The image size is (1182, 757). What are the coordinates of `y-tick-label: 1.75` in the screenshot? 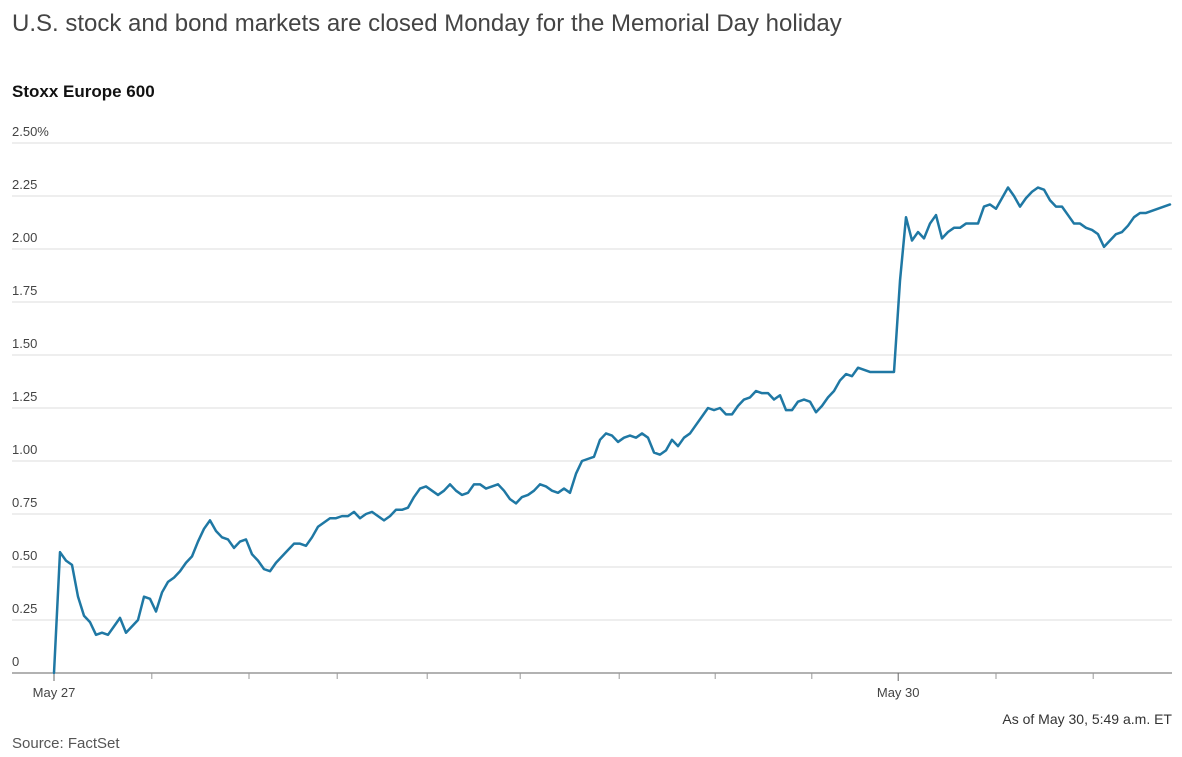 It's located at (24, 290).